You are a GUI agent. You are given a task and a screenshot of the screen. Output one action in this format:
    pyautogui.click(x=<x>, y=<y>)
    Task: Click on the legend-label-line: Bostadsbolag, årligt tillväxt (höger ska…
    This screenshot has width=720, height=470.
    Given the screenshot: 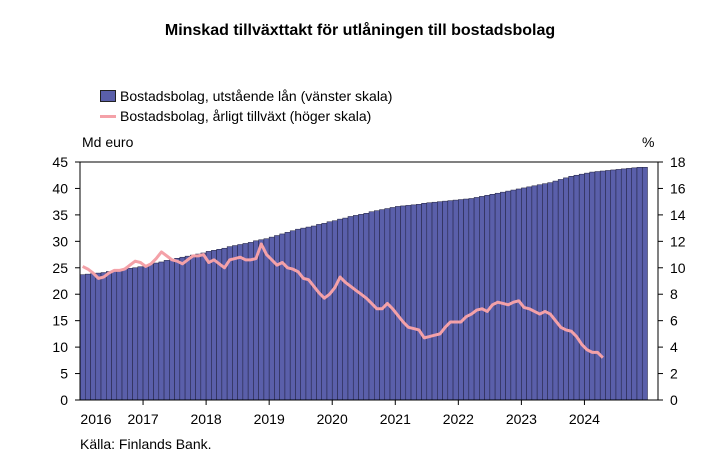 What is the action you would take?
    pyautogui.click(x=246, y=116)
    